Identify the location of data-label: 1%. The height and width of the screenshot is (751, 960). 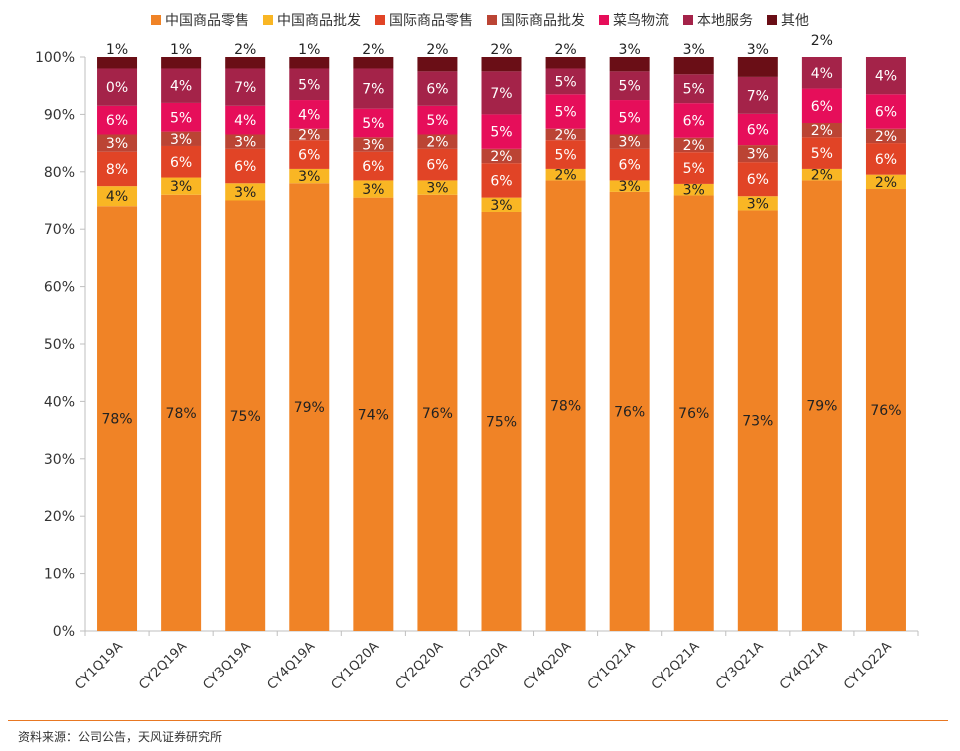
(309, 50).